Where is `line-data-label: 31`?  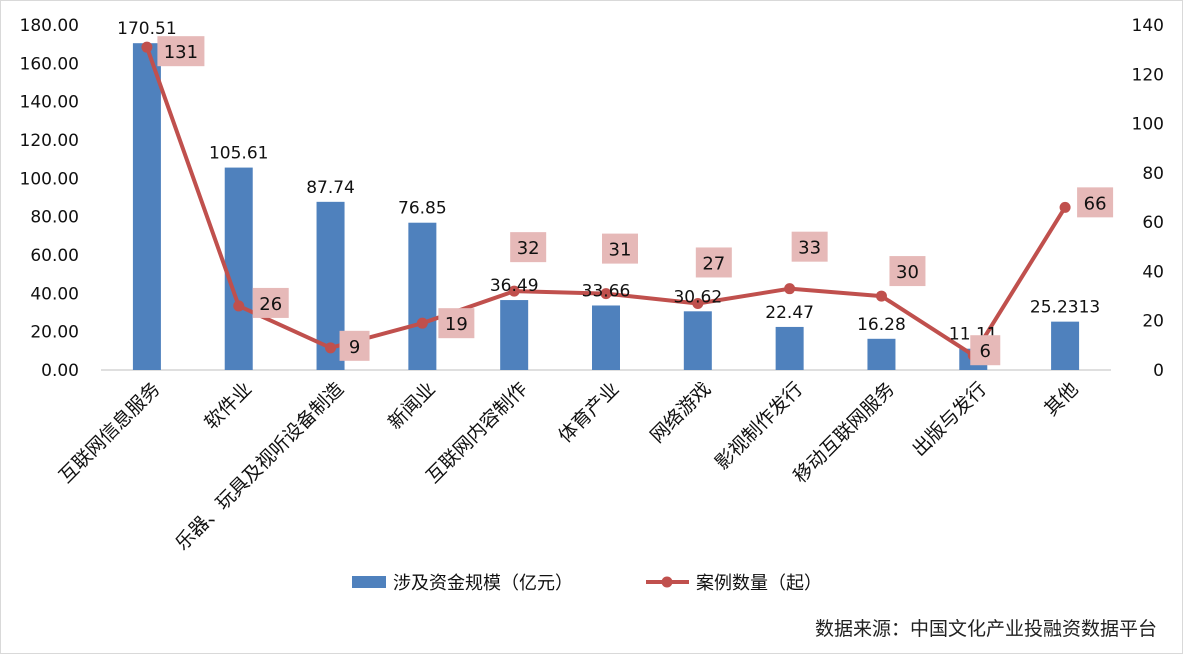
line-data-label: 31 is located at coordinates (620, 250).